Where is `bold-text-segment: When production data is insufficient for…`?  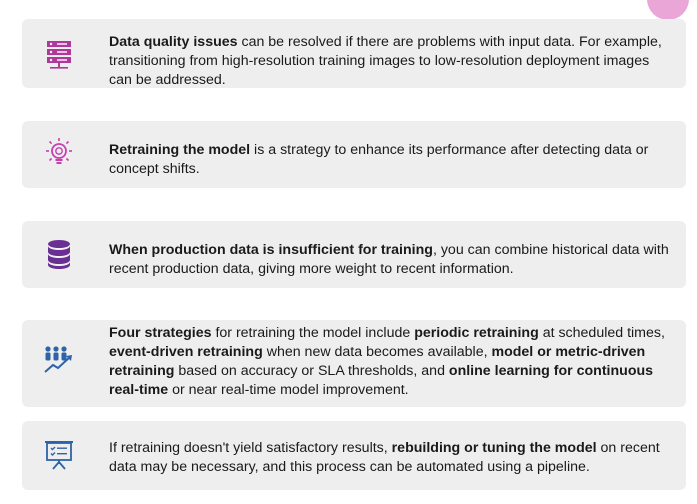 bold-text-segment: When production data is insufficient for… is located at coordinates (271, 250).